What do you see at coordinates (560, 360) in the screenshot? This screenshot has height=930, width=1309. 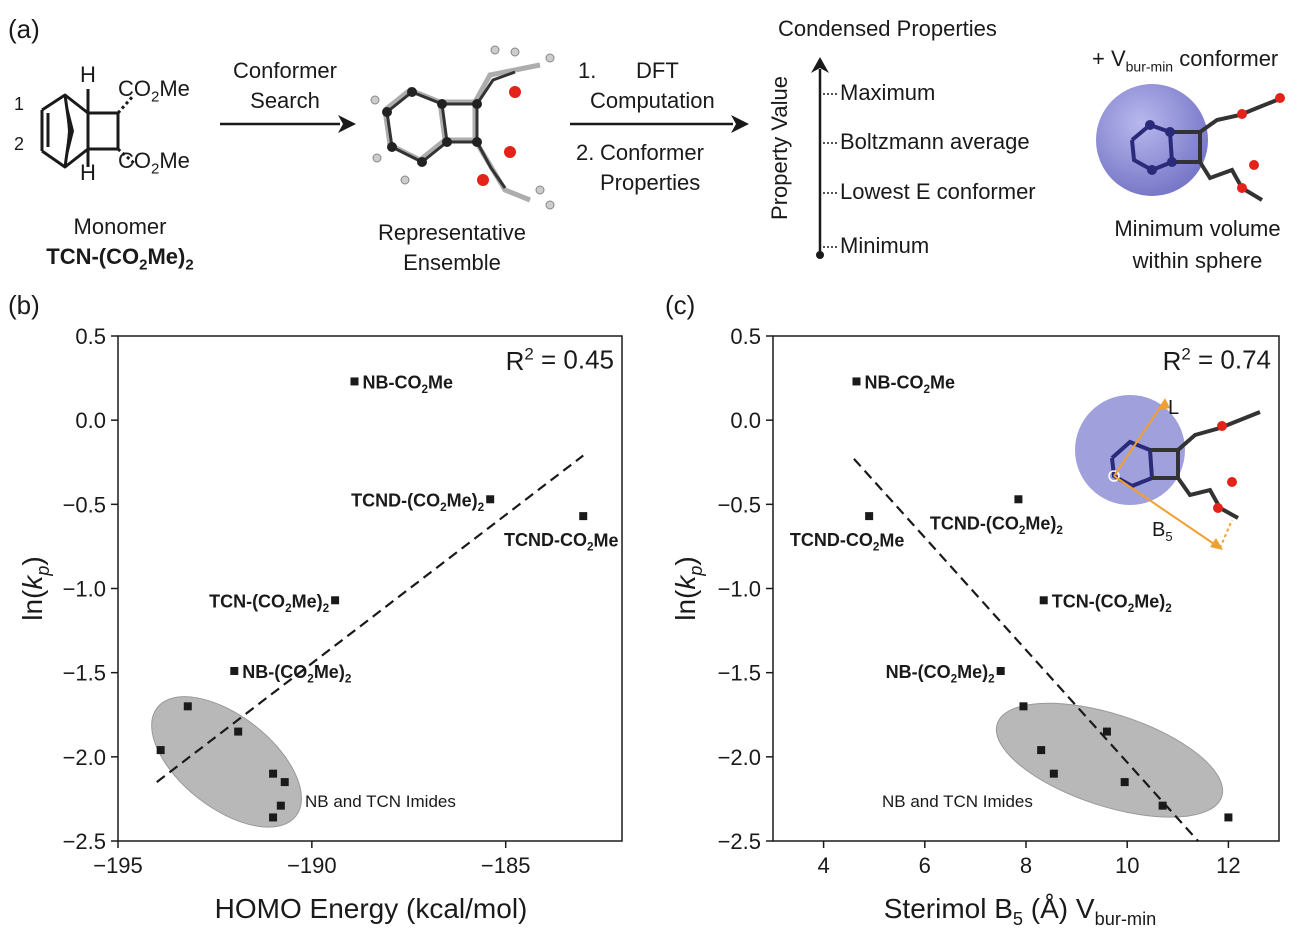 I see `r-squared-label: R2 = 0.45` at bounding box center [560, 360].